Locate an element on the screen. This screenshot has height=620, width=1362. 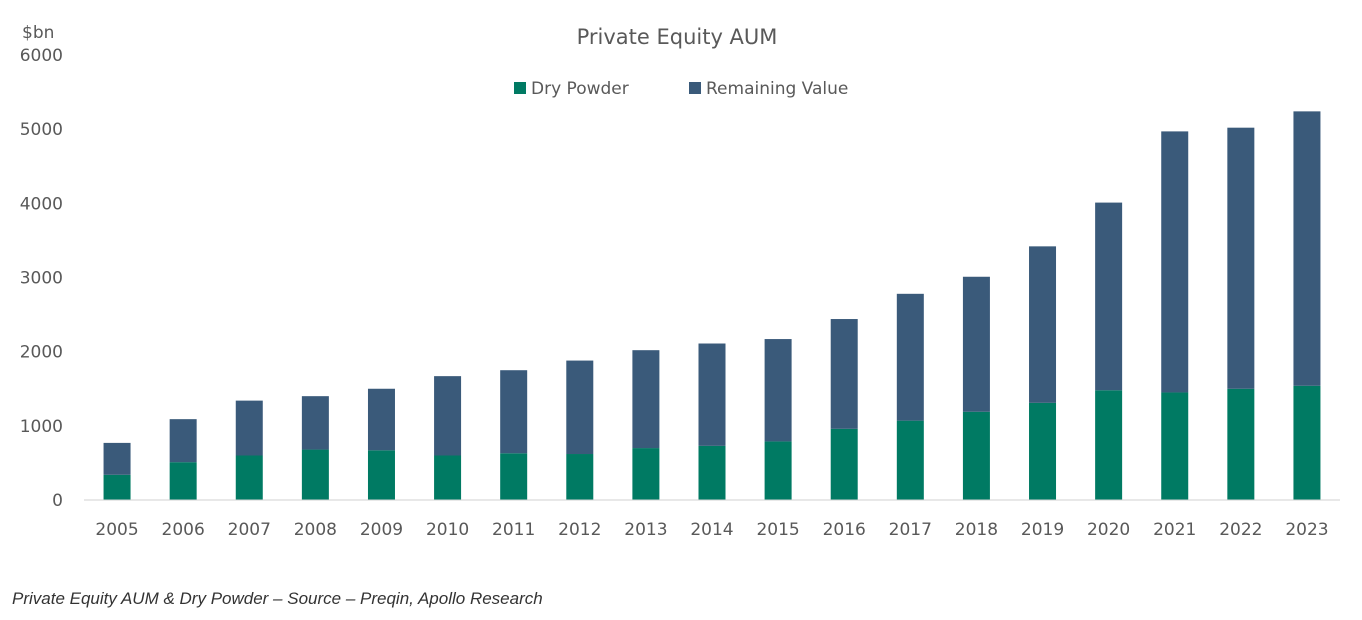
x-tick-label: 2022 is located at coordinates (1240, 530).